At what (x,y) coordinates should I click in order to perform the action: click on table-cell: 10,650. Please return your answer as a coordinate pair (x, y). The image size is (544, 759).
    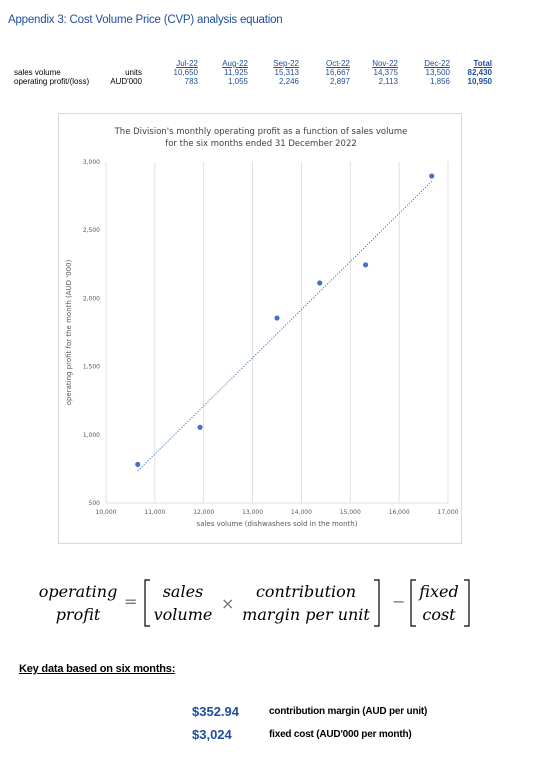
    Looking at the image, I should click on (185, 72).